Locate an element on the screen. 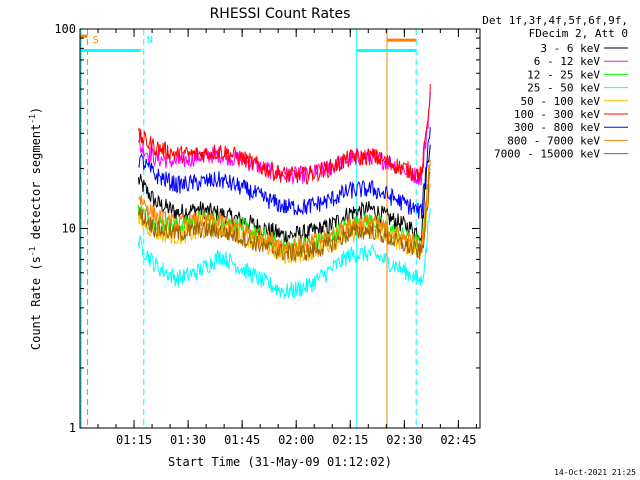 The height and width of the screenshot is (480, 640). legend-label-4: 50 - 100 keV is located at coordinates (561, 101).